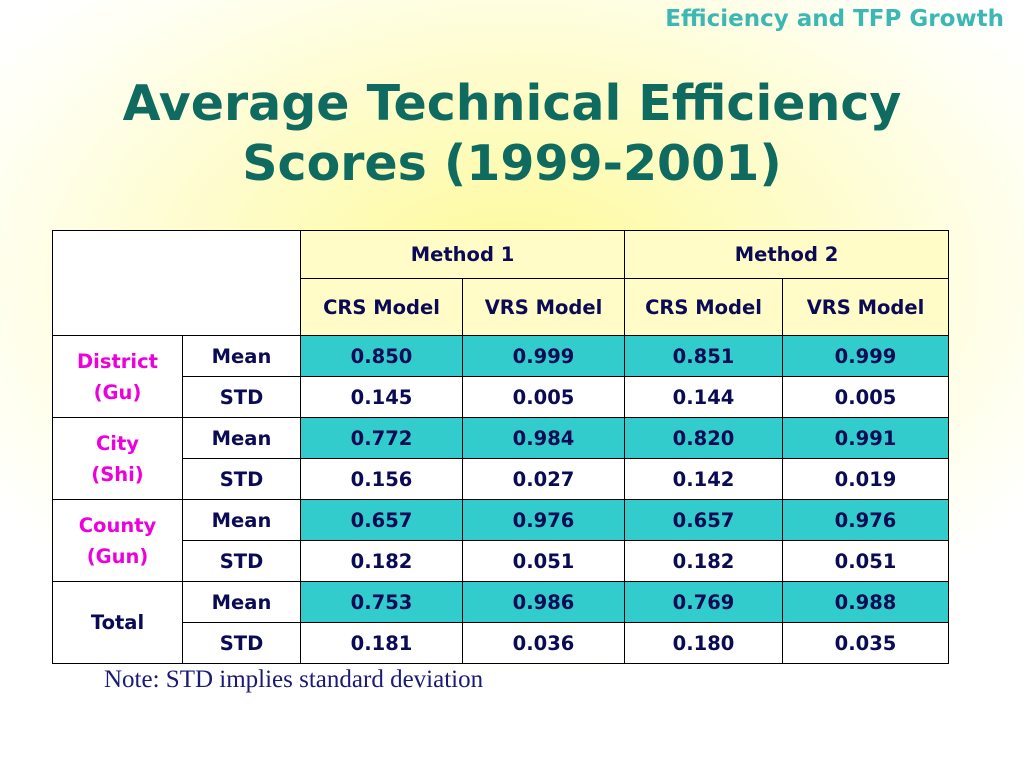 The height and width of the screenshot is (768, 1024). What do you see at coordinates (512, 103) in the screenshot?
I see `slide-title-line-1: Average Technical Efficiency` at bounding box center [512, 103].